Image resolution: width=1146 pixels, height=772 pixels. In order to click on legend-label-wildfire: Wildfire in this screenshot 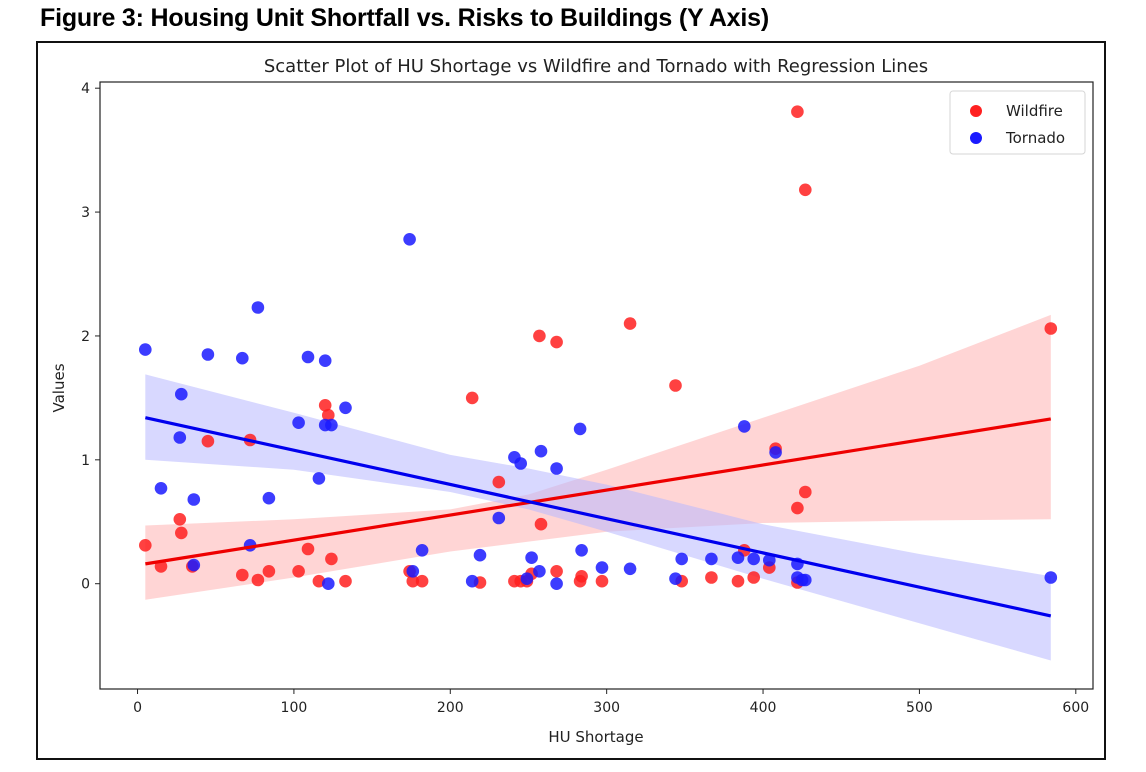, I will do `click(1034, 111)`.